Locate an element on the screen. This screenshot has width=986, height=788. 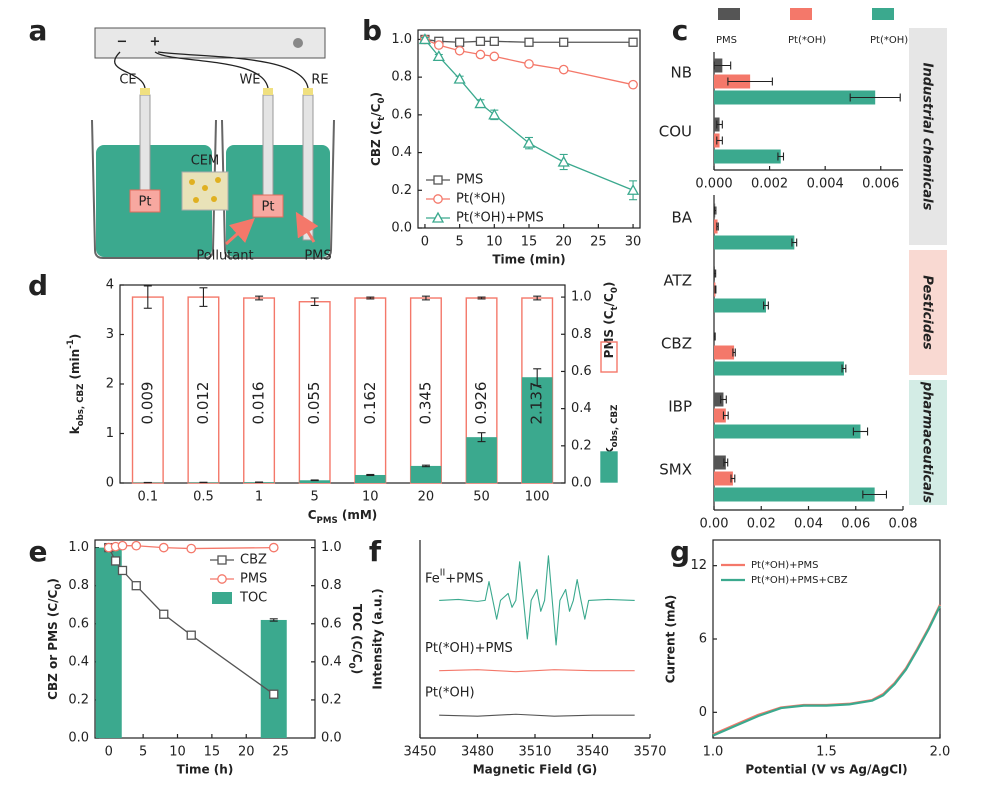
y-axis-label: Current (mA) is located at coordinates (671, 639).